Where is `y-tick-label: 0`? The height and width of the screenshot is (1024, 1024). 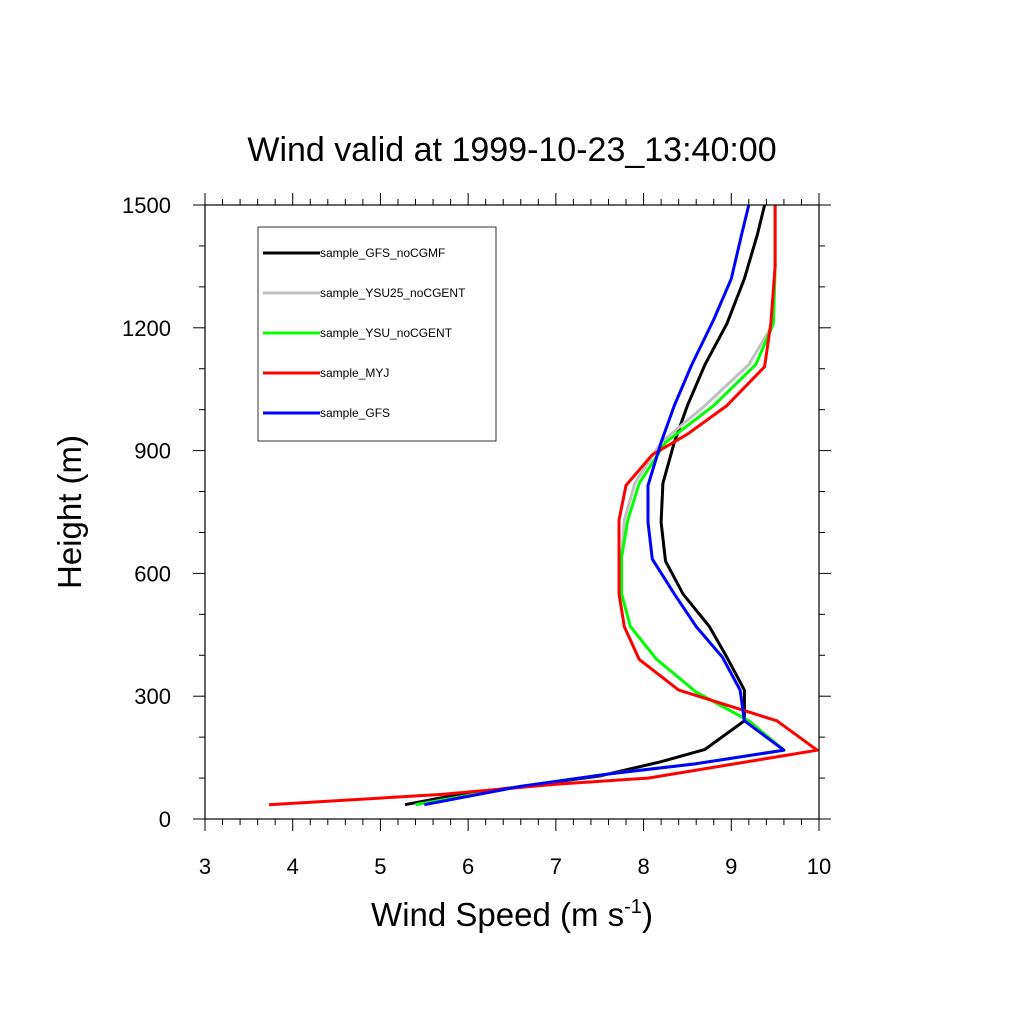
y-tick-label: 0 is located at coordinates (165, 819).